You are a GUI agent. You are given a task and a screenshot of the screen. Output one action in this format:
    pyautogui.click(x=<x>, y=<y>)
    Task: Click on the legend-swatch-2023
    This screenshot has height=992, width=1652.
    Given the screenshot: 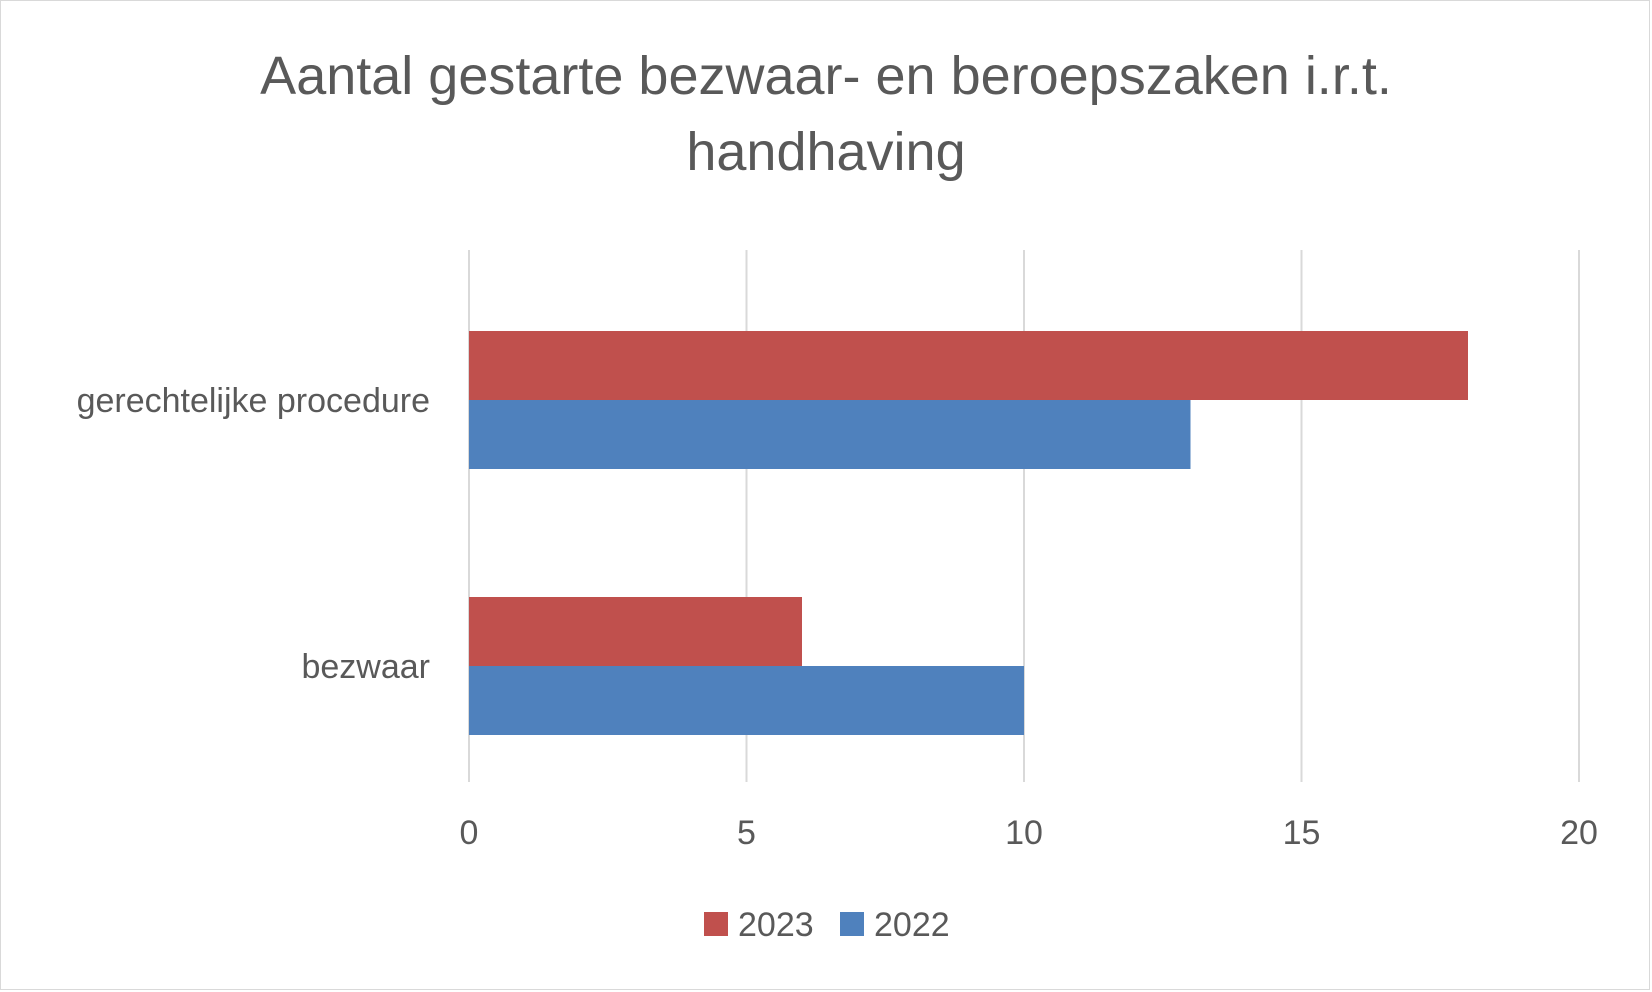 What is the action you would take?
    pyautogui.click(x=716, y=924)
    